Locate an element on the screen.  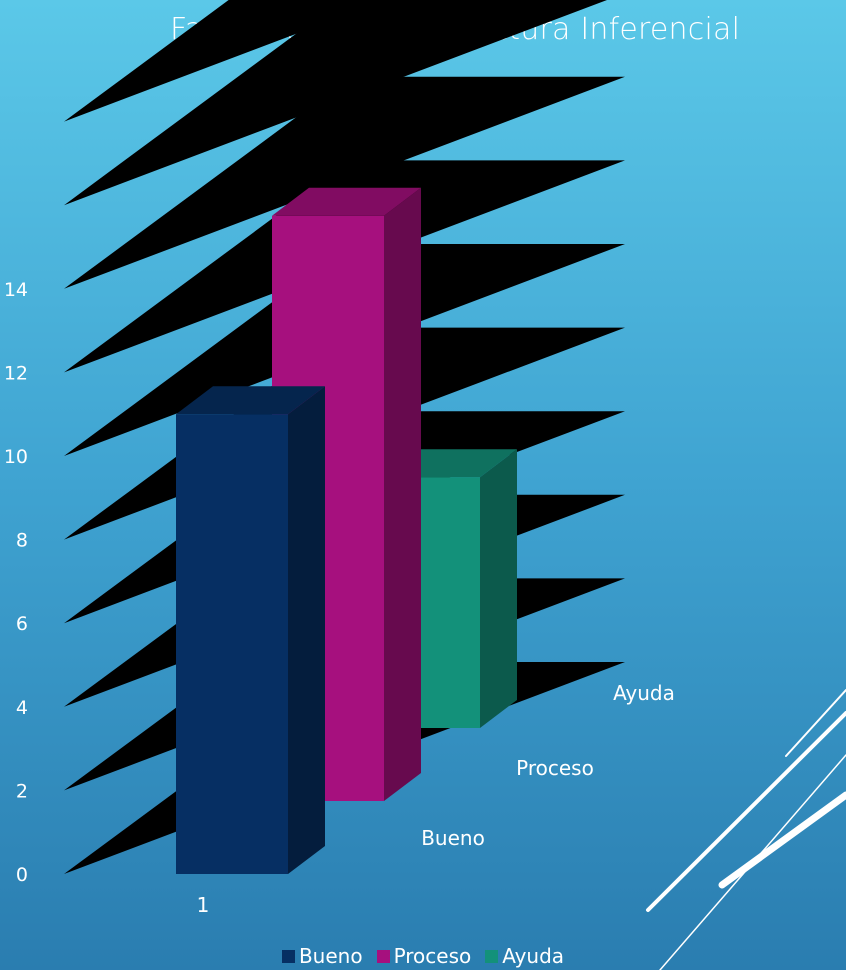
series-depth-labels: Bueno Proceso Ayuda is located at coordinates (548, 765).